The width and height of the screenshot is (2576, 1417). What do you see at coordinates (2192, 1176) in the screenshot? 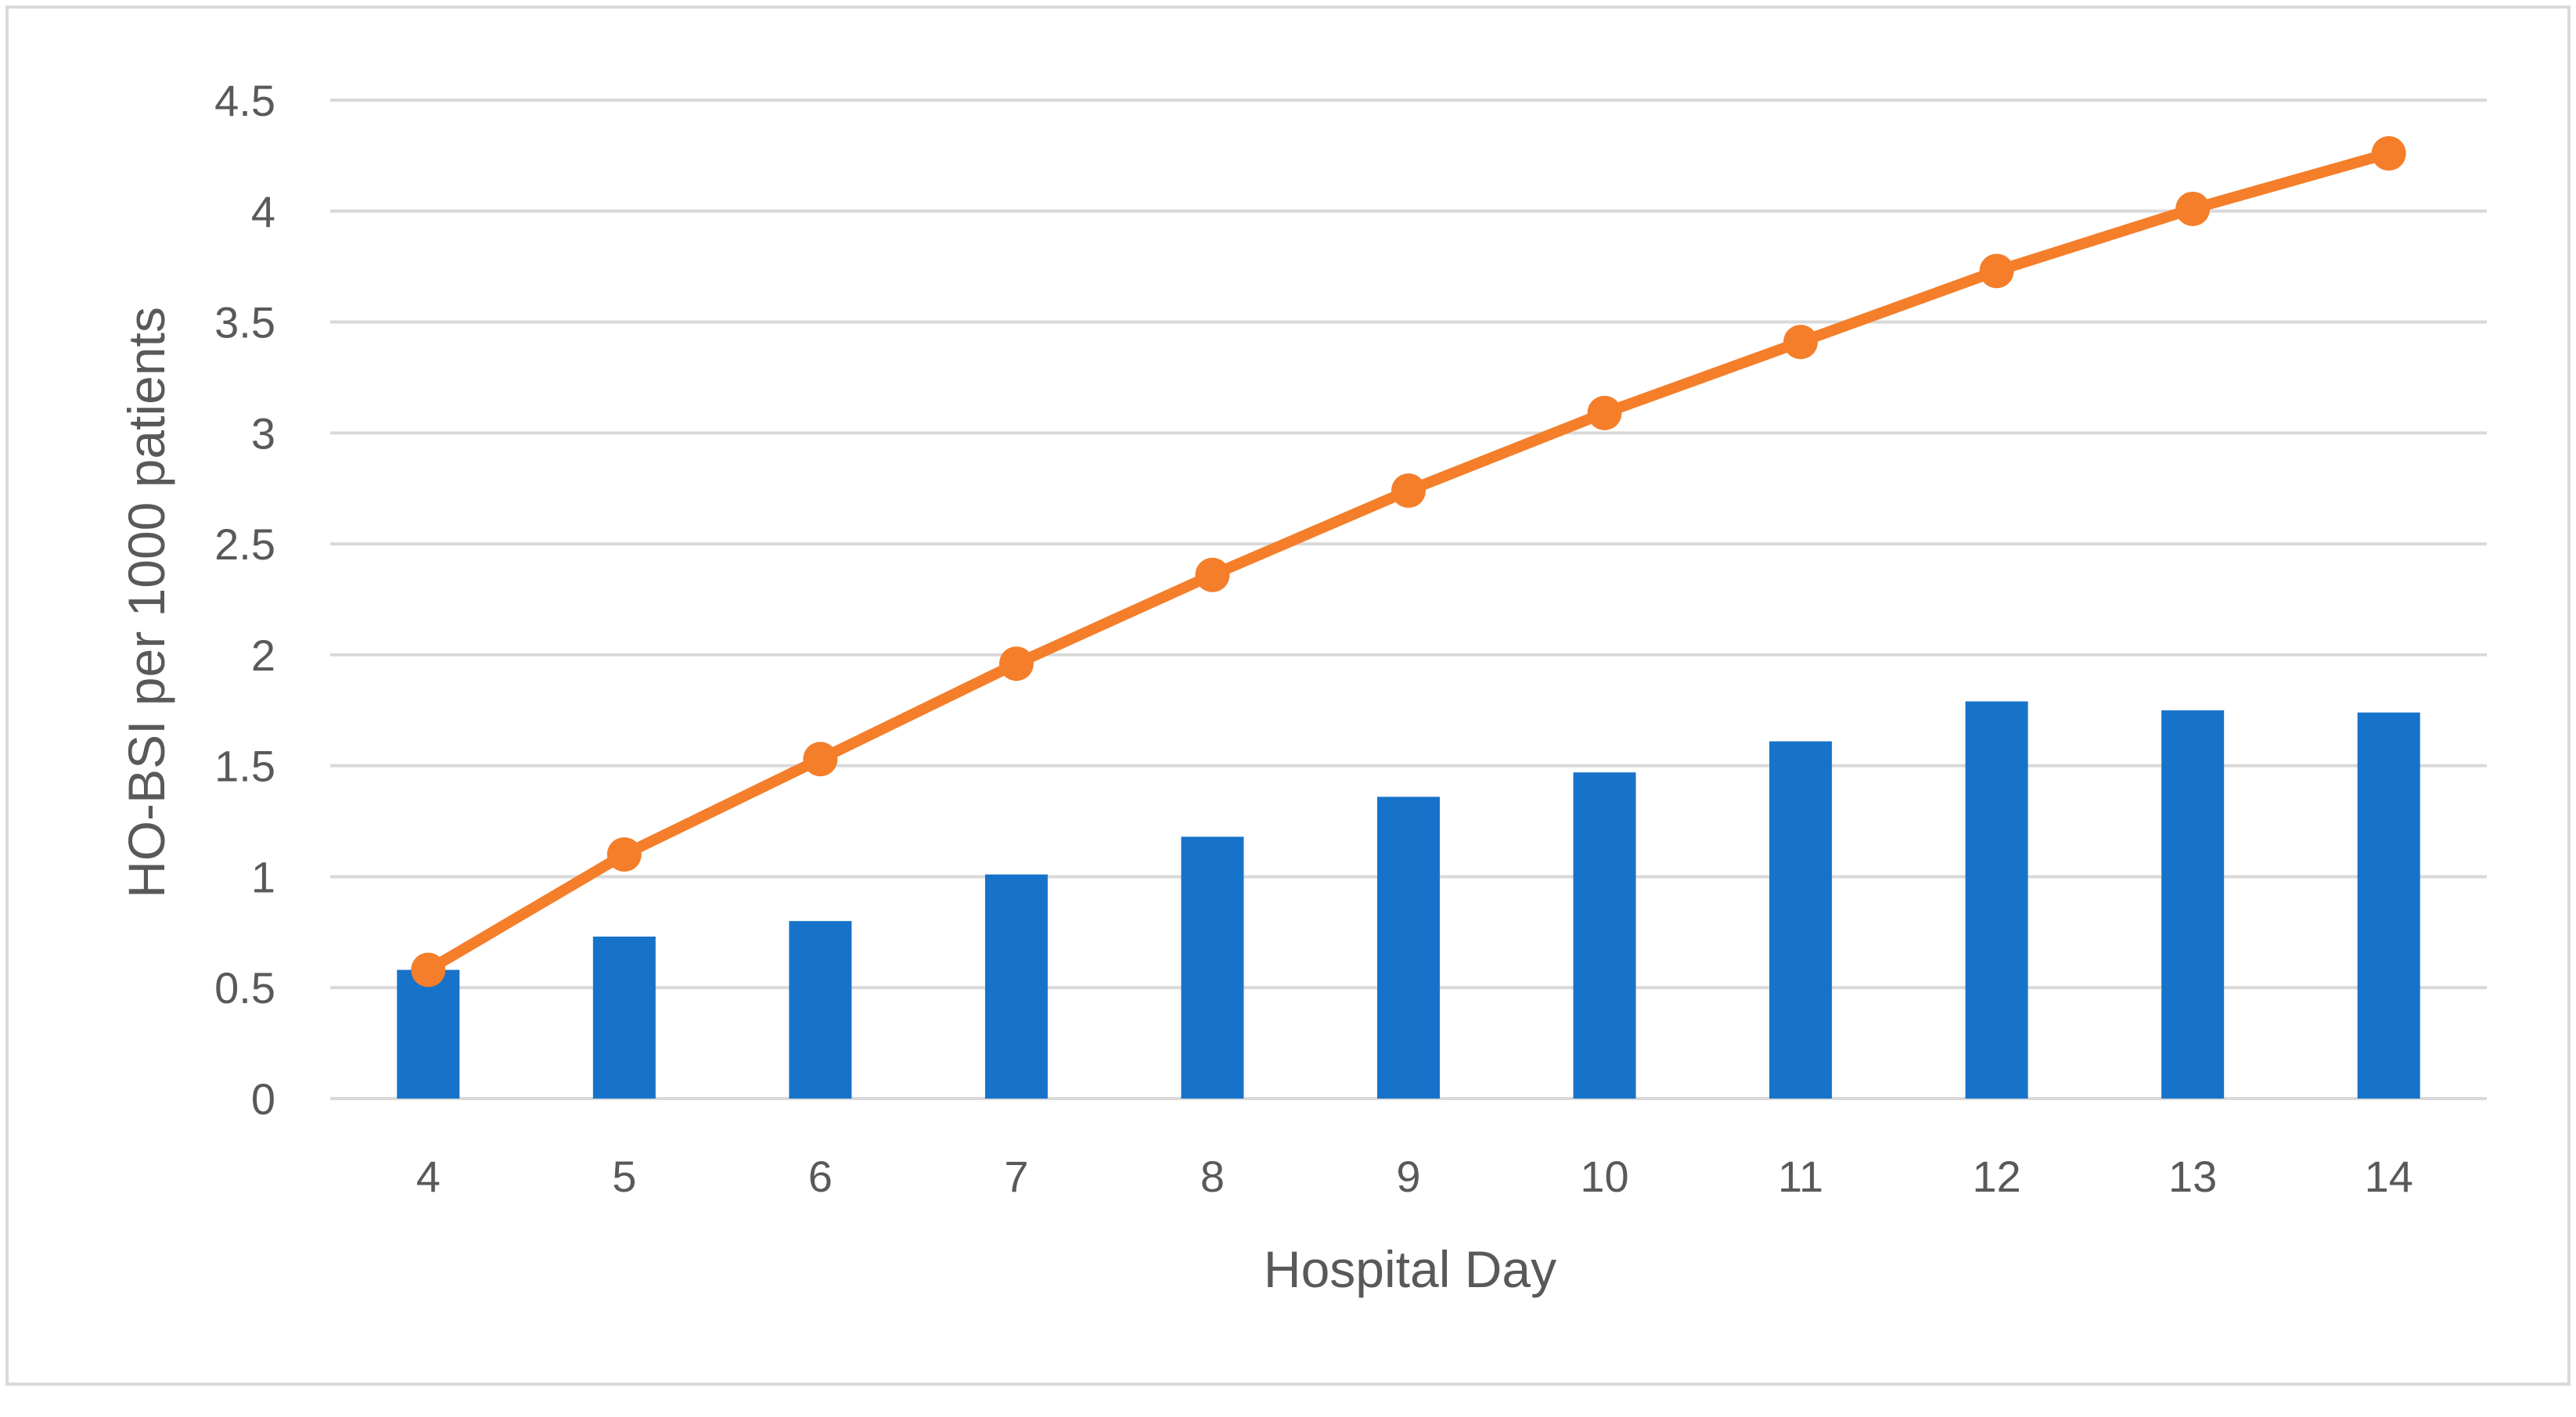
I see `x-tick-label: 13` at bounding box center [2192, 1176].